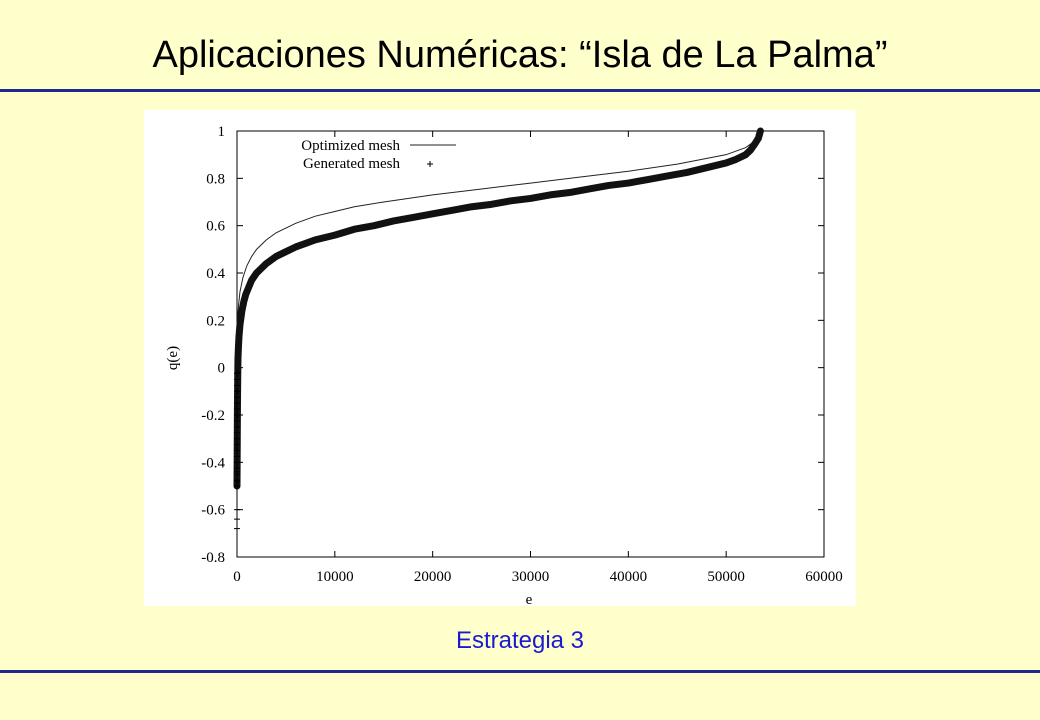 Image resolution: width=1040 pixels, height=720 pixels. I want to click on y-tick-label: 1, so click(222, 132).